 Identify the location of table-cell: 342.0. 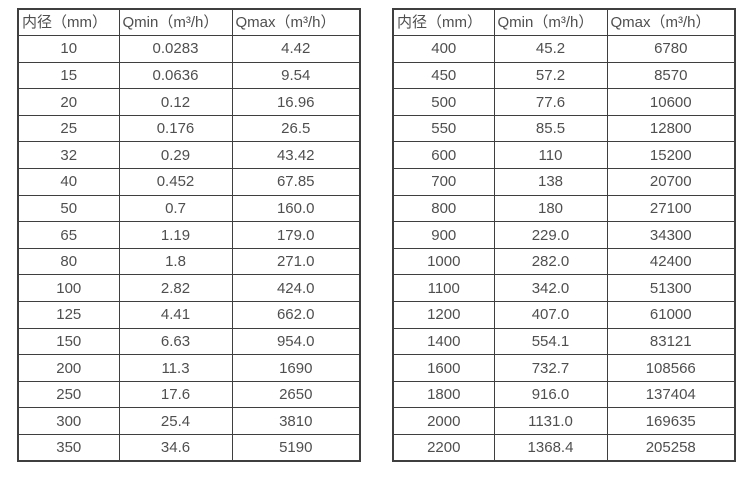
(550, 288).